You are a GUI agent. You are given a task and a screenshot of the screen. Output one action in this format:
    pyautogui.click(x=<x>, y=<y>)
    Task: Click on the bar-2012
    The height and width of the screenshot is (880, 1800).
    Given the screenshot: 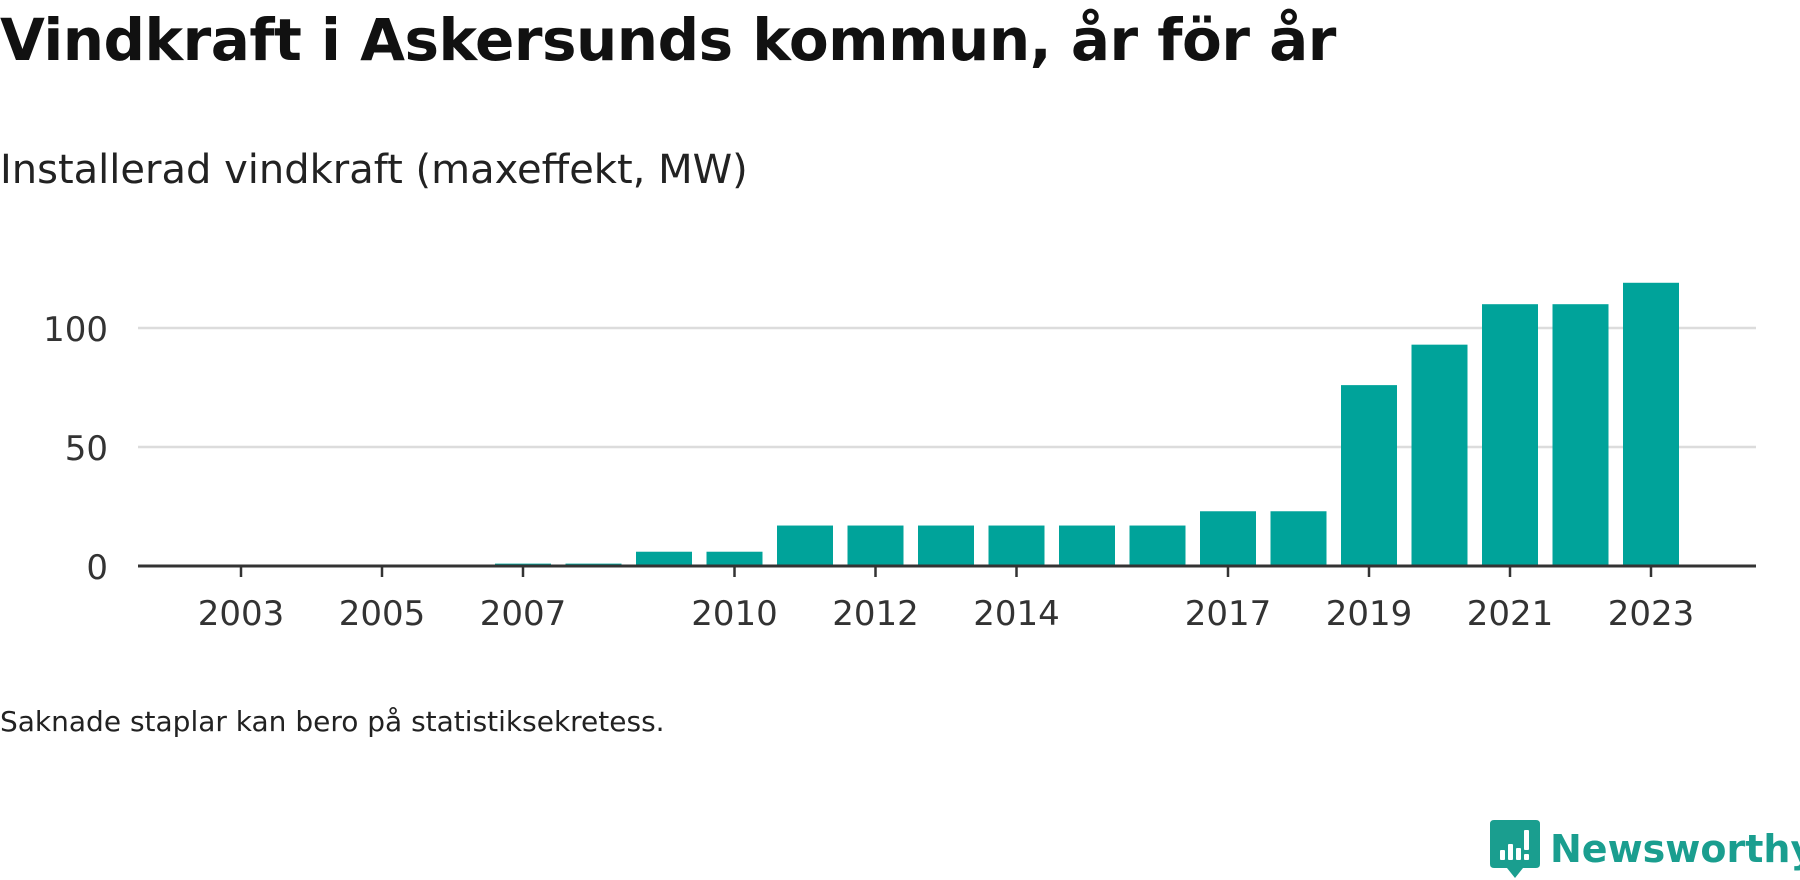 What is the action you would take?
    pyautogui.click(x=875, y=545)
    